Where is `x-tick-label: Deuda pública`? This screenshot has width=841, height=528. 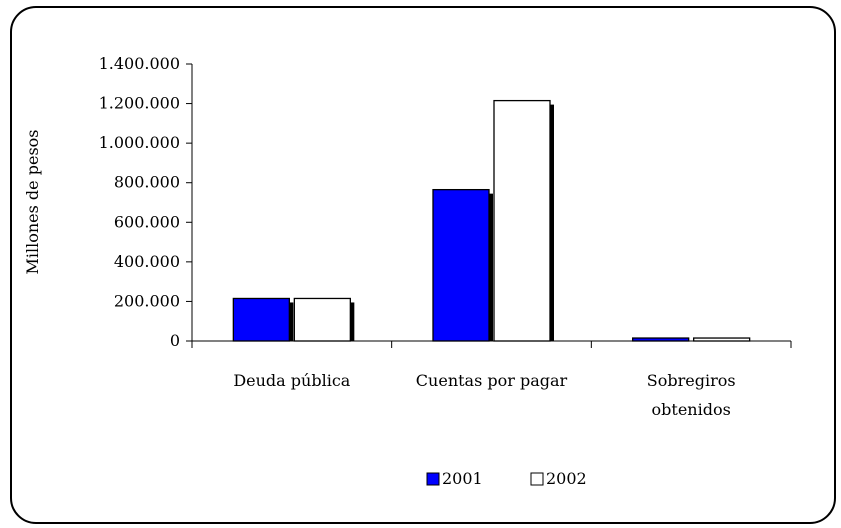 x-tick-label: Deuda pública is located at coordinates (291, 380).